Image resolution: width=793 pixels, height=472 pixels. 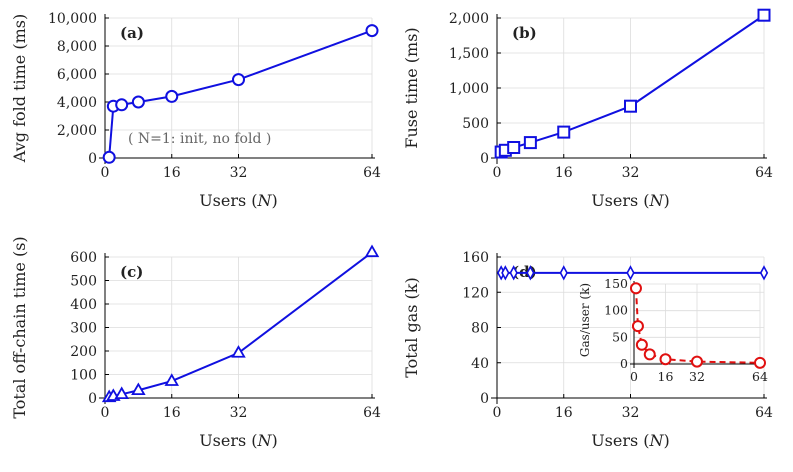 I want to click on y-tick-label: 1,000, so click(x=469, y=89).